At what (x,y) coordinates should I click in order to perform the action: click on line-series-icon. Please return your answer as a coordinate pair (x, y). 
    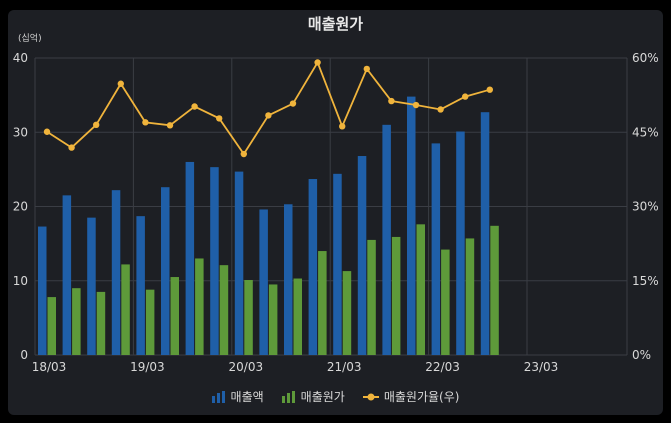
    Looking at the image, I should click on (370, 396).